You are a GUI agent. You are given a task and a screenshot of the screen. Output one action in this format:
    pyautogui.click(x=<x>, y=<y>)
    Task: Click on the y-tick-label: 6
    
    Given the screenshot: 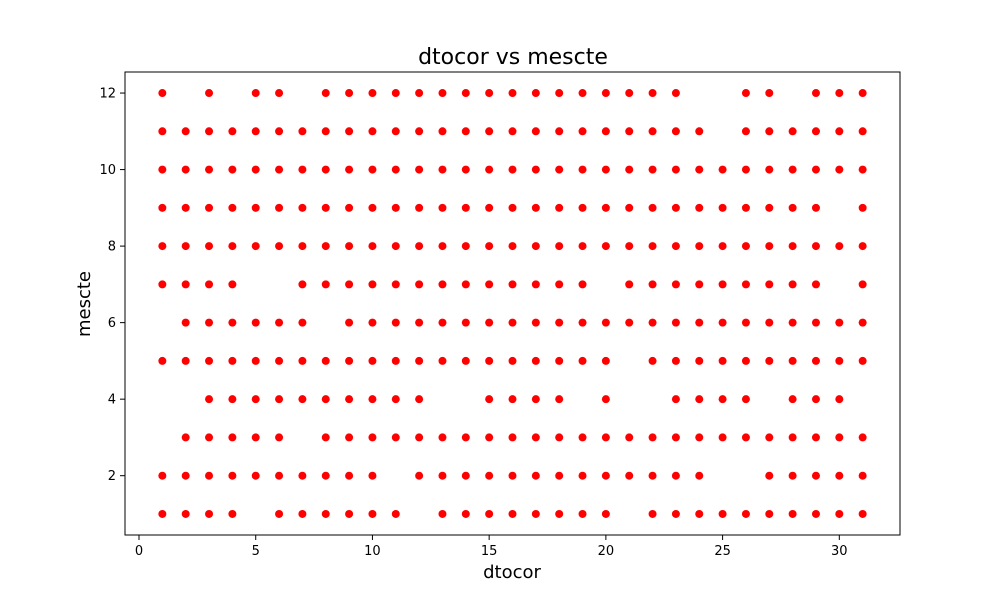 What is the action you would take?
    pyautogui.click(x=112, y=323)
    